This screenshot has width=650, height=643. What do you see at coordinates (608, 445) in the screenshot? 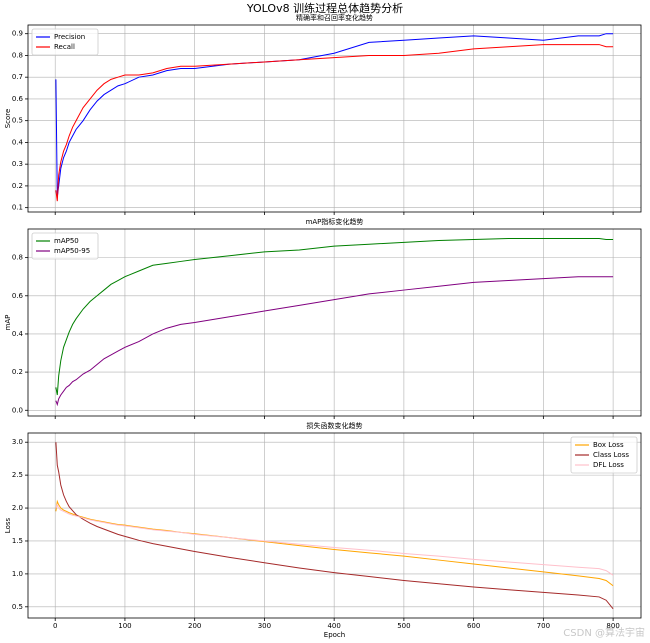
I see `legend-label: Box Loss` at bounding box center [608, 445].